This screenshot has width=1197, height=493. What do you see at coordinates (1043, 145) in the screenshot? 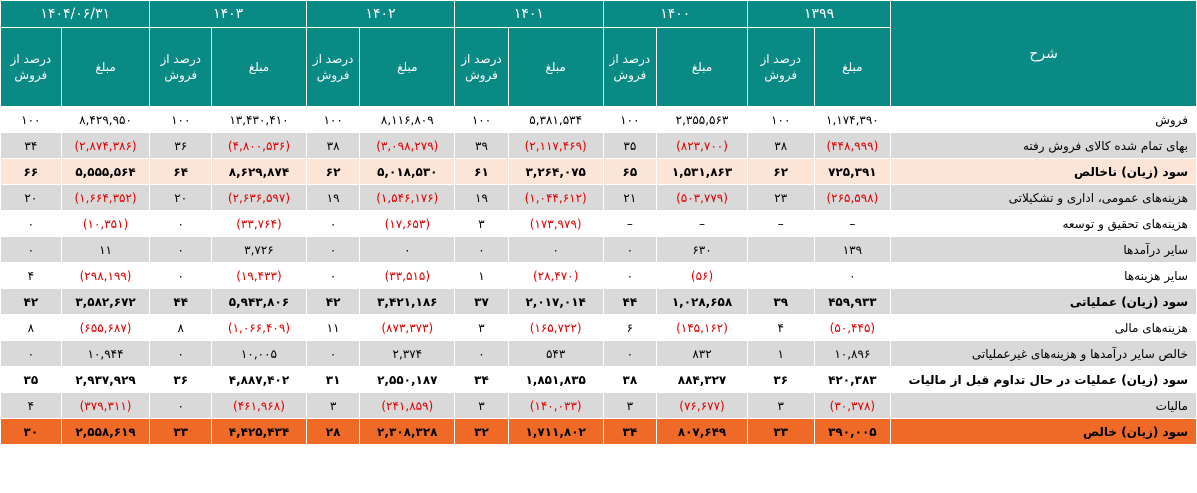
I see `row-label: بهای تمام شده کالای فروش رفته` at bounding box center [1043, 145].